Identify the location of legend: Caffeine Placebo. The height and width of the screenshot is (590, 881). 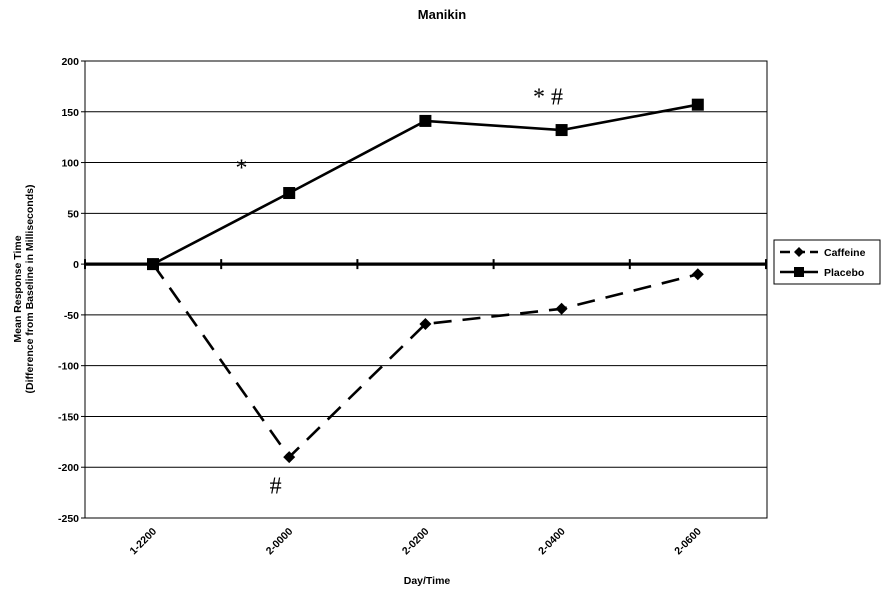
(827, 262).